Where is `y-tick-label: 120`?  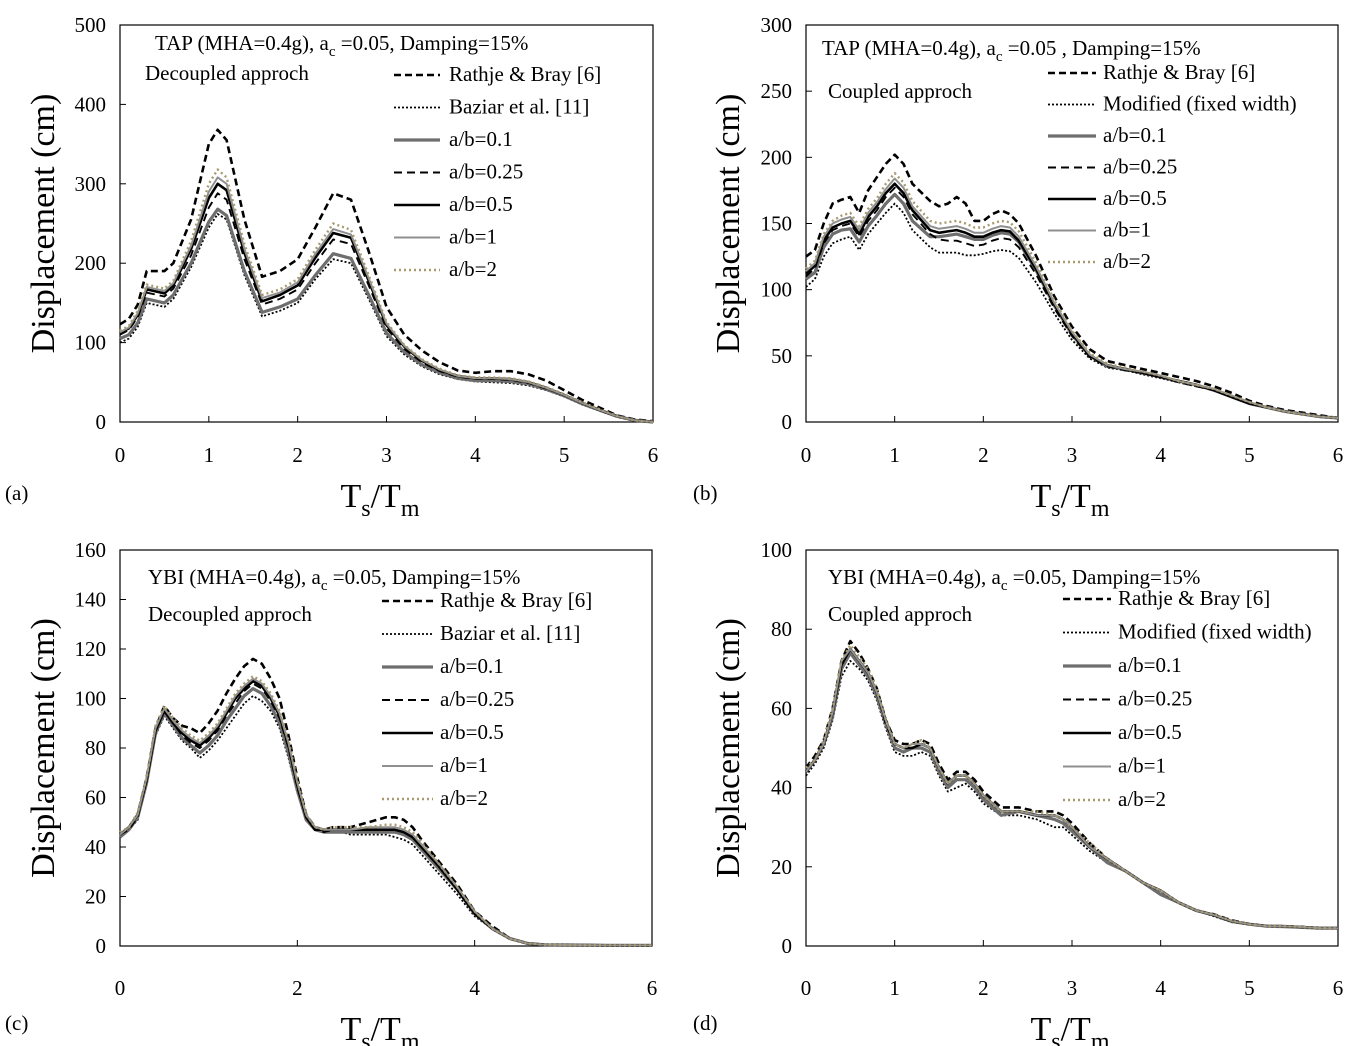 y-tick-label: 120 is located at coordinates (91, 649).